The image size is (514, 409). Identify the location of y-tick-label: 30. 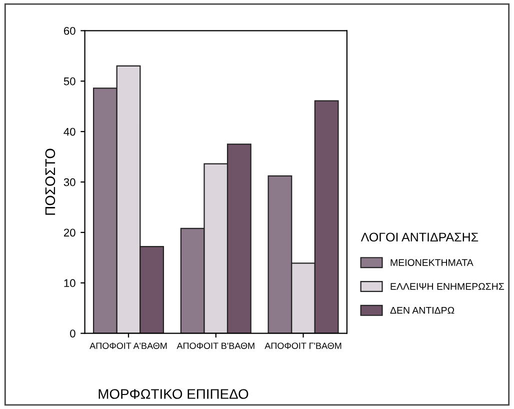
(70, 182).